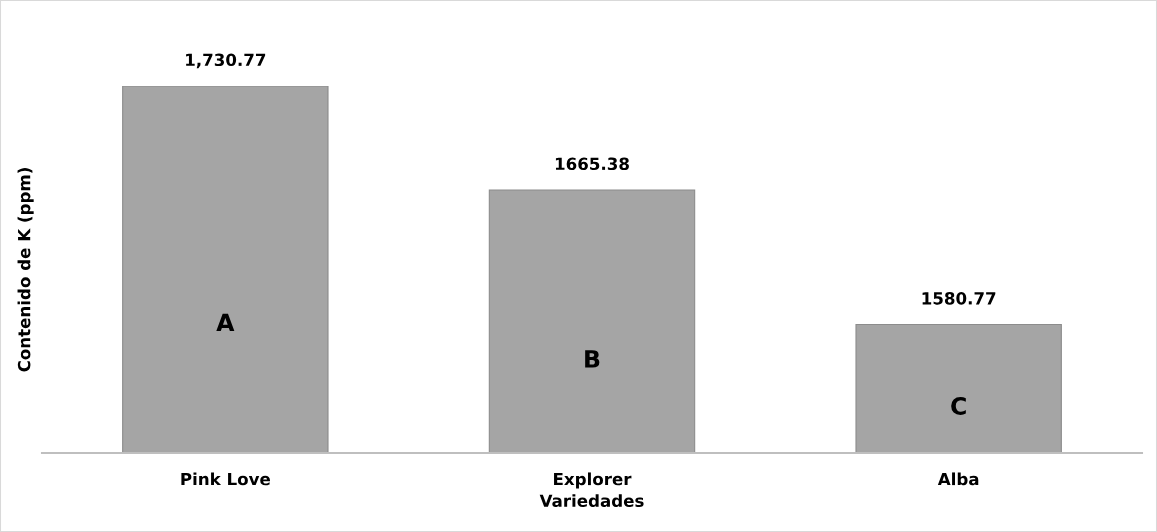 The width and height of the screenshot is (1157, 532). I want to click on y-axis-title: Contenido de K (ppm), so click(25, 270).